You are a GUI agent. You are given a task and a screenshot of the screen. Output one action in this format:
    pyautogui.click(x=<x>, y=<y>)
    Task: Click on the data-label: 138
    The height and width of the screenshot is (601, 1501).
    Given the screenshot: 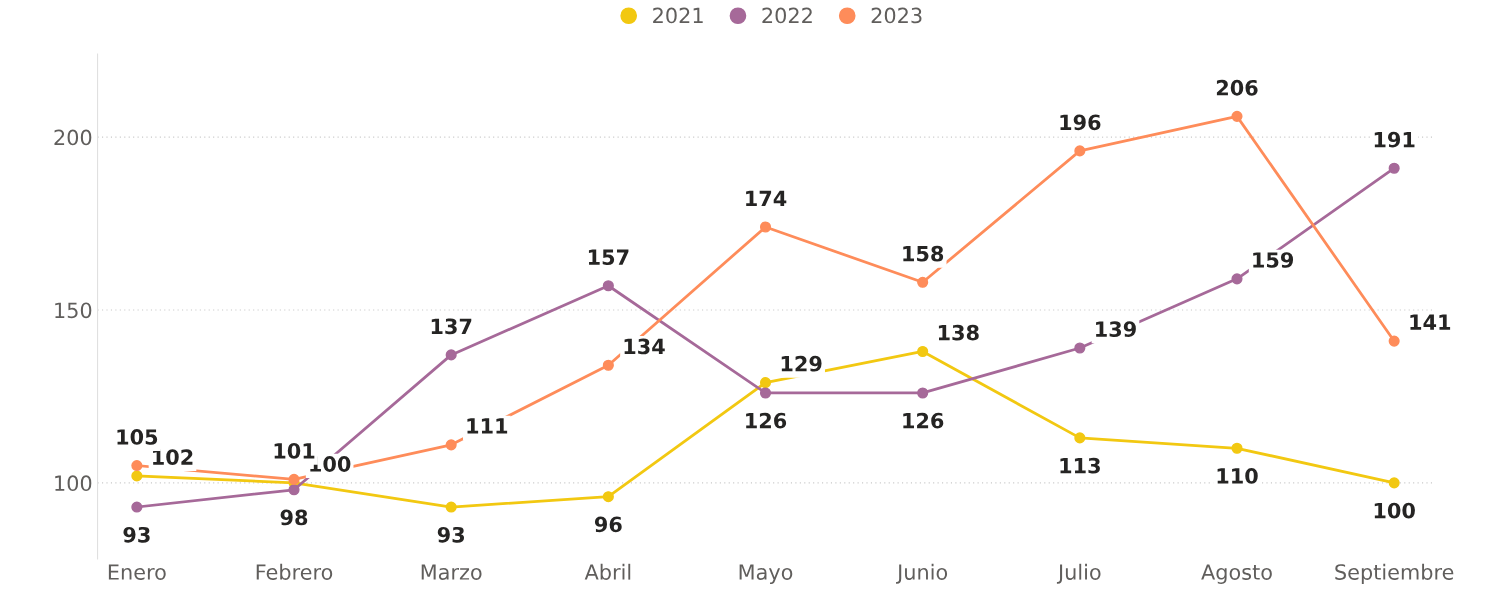 What is the action you would take?
    pyautogui.click(x=958, y=332)
    